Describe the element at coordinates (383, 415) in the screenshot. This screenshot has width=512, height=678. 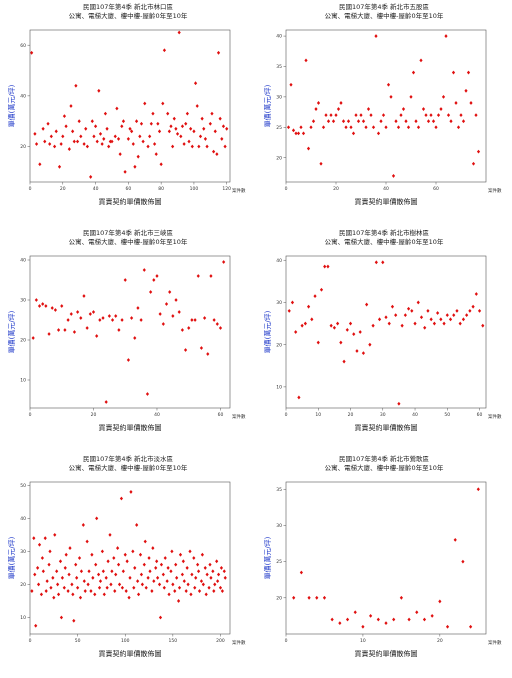
I see `x-tick-label: 30` at that location.